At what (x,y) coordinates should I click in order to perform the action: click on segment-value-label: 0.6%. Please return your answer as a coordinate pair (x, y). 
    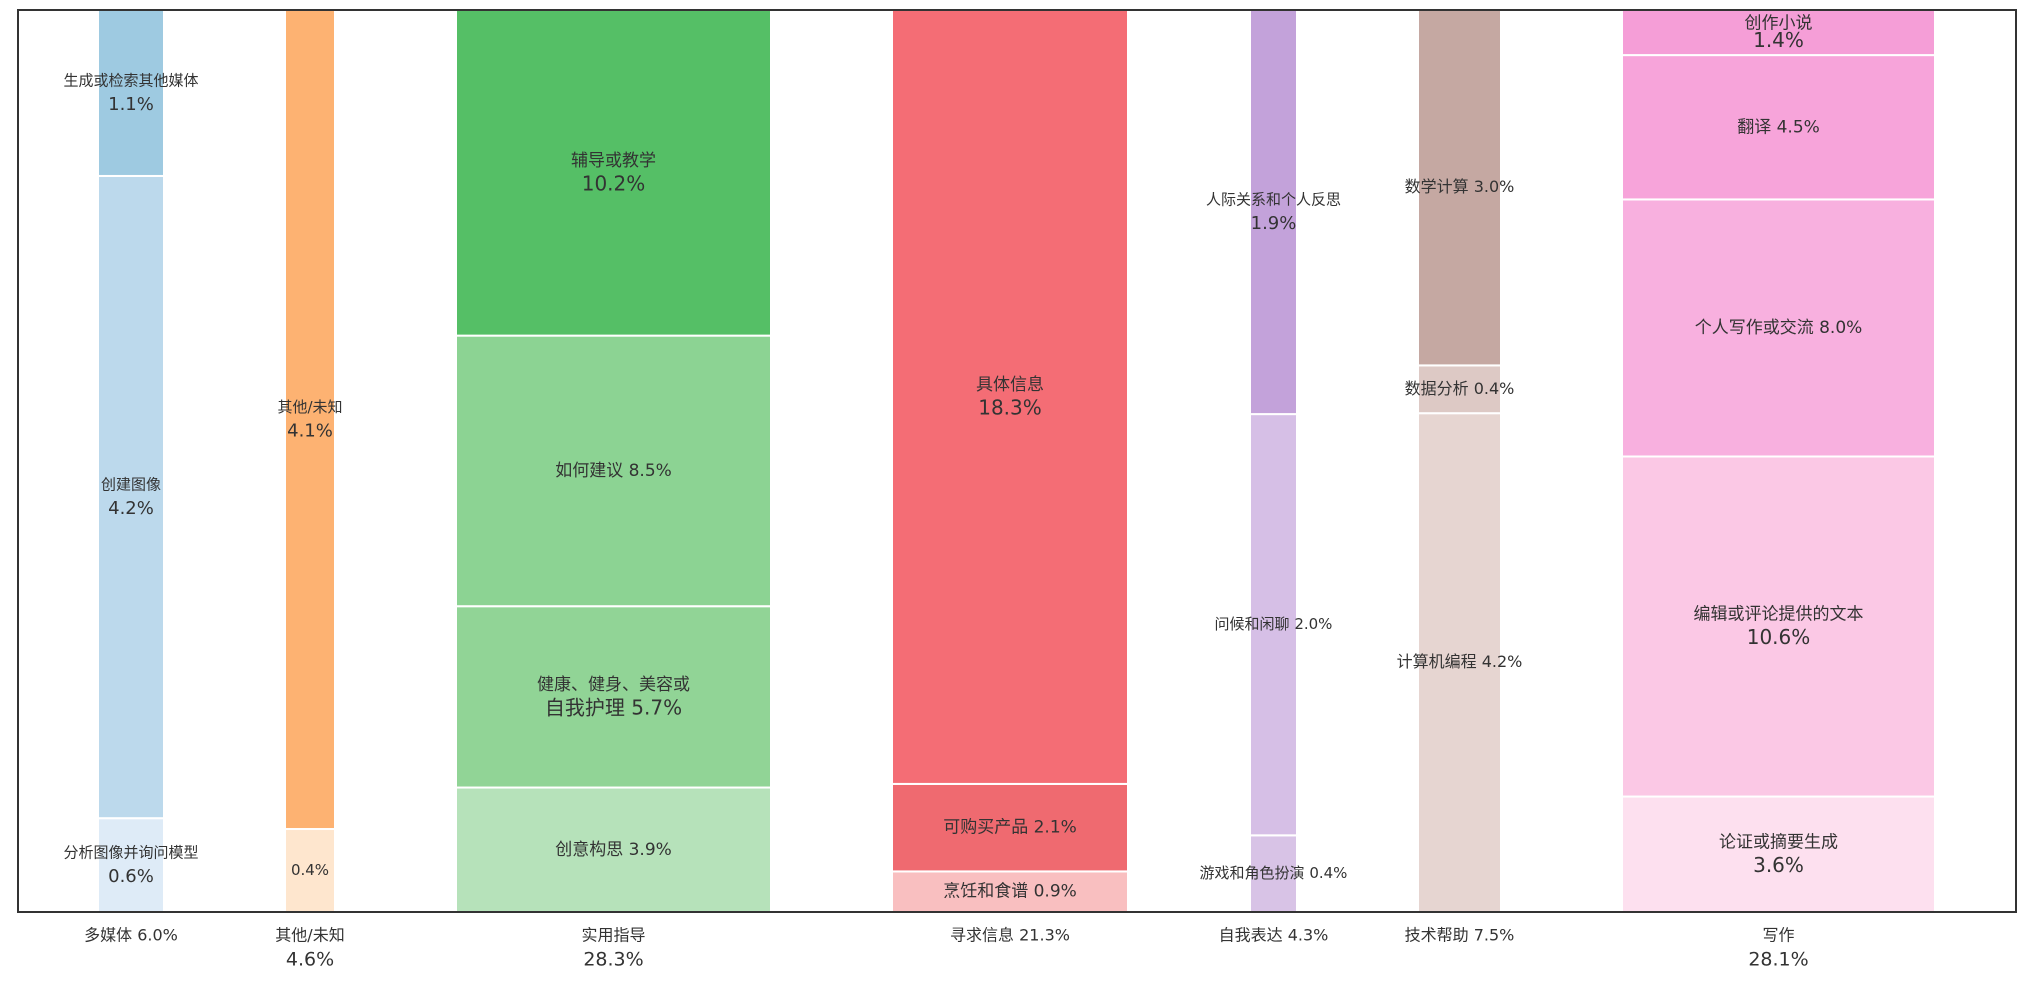
    Looking at the image, I should click on (131, 876).